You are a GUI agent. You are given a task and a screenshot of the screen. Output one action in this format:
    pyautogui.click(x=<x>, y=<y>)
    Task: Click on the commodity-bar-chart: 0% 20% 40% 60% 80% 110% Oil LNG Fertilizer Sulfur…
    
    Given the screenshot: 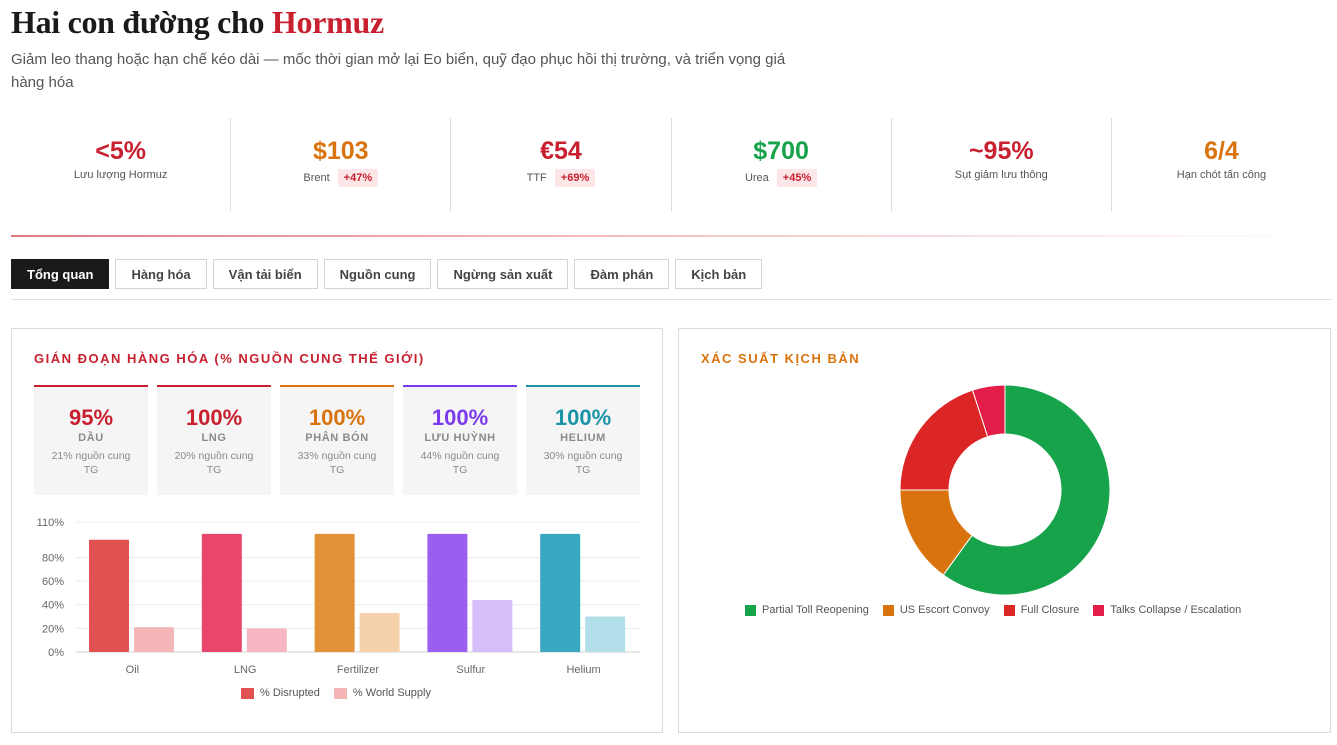 What is the action you would take?
    pyautogui.click(x=338, y=596)
    